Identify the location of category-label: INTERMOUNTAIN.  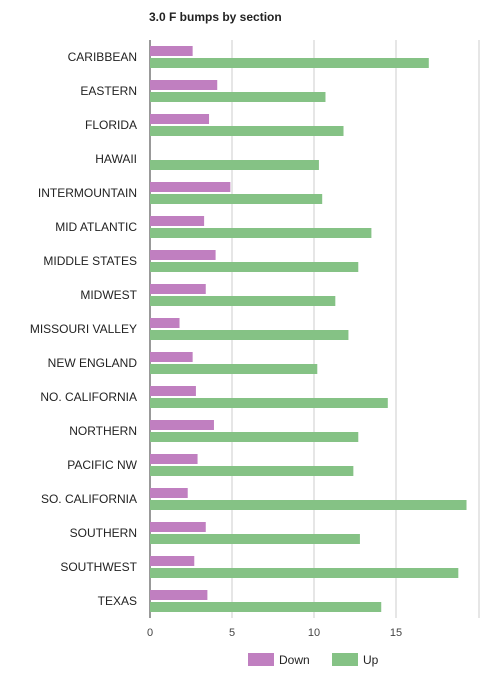
(87, 193).